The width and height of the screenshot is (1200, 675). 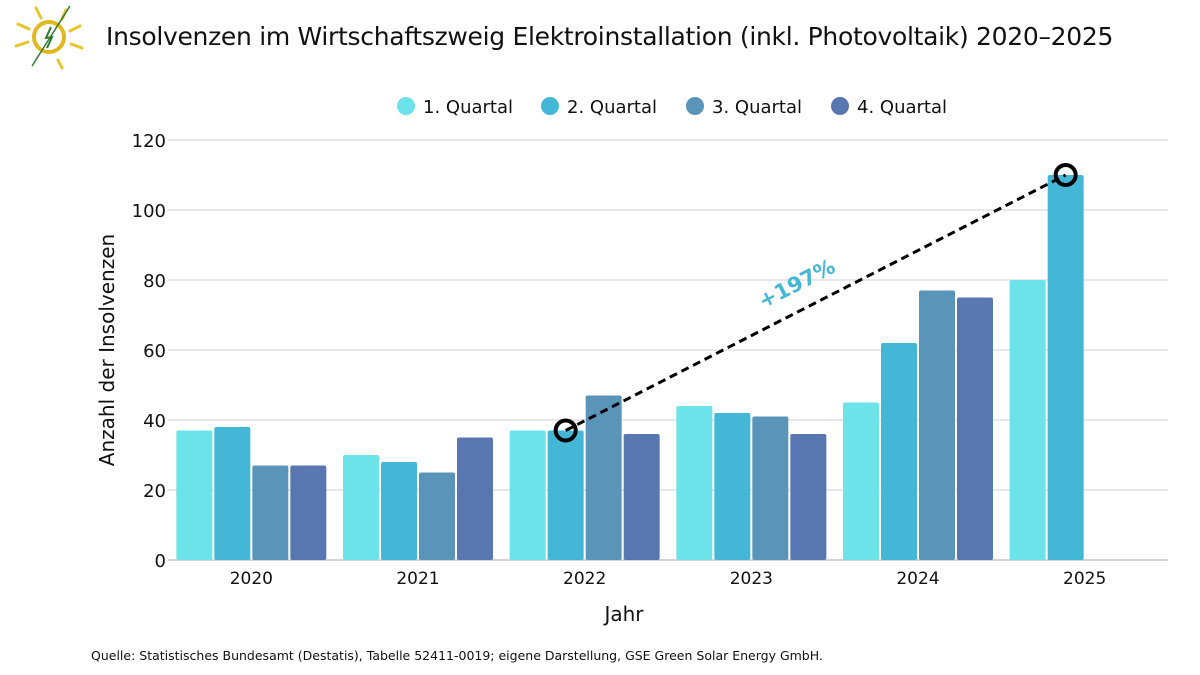 I want to click on bar-2023-q2, so click(x=732, y=486).